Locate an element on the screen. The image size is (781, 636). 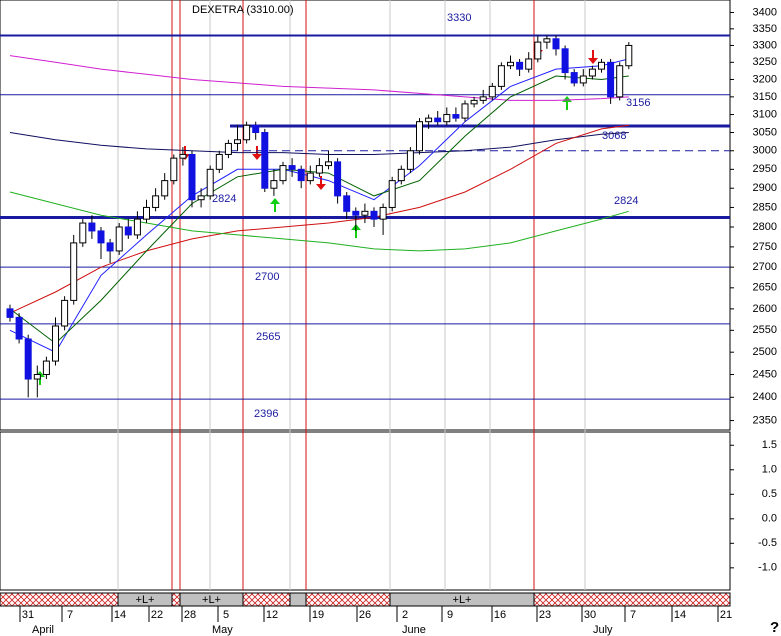
y-tick-label: 3150 is located at coordinates (765, 97).